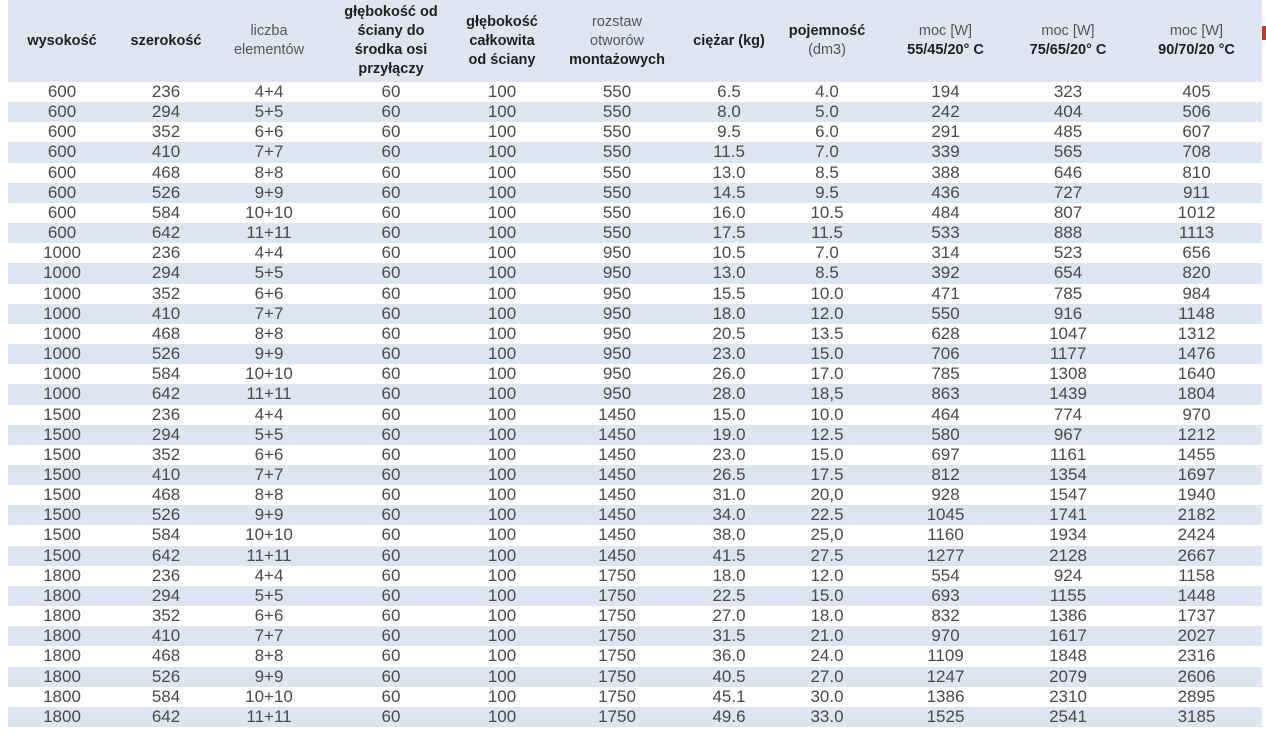 The image size is (1266, 737). I want to click on table-cell: 11+11, so click(269, 394).